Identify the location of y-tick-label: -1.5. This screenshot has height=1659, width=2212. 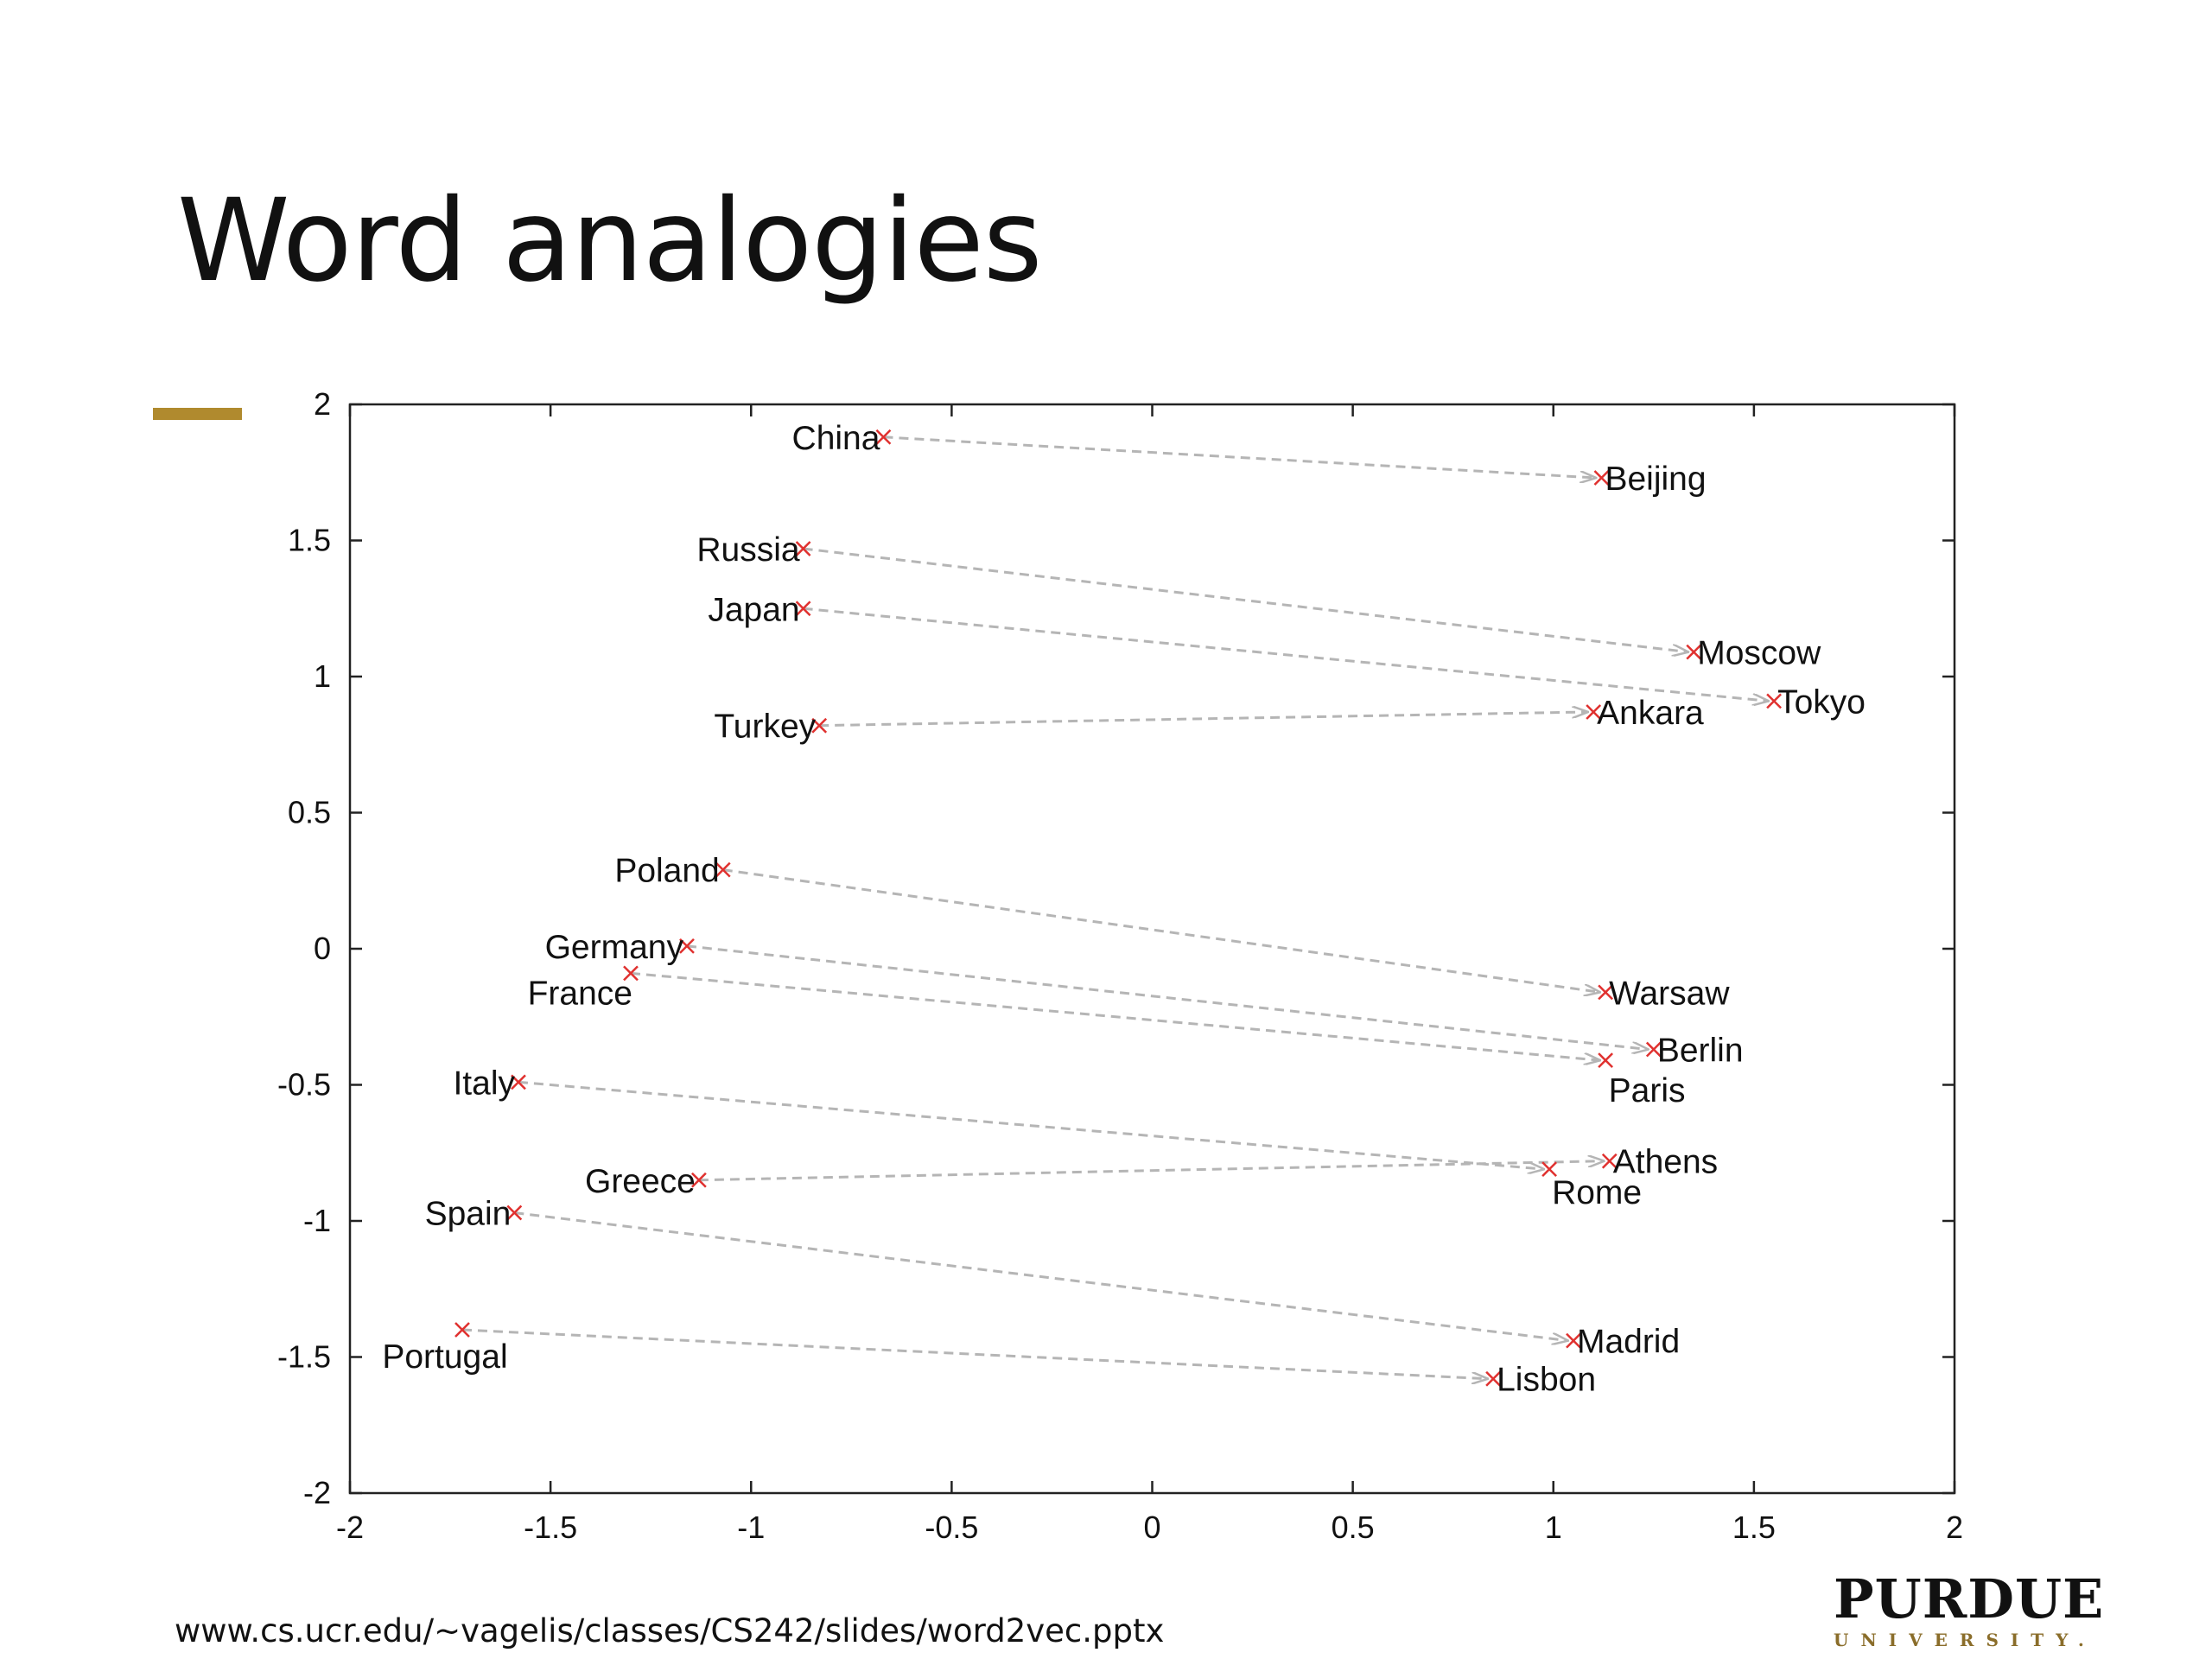
(304, 1357).